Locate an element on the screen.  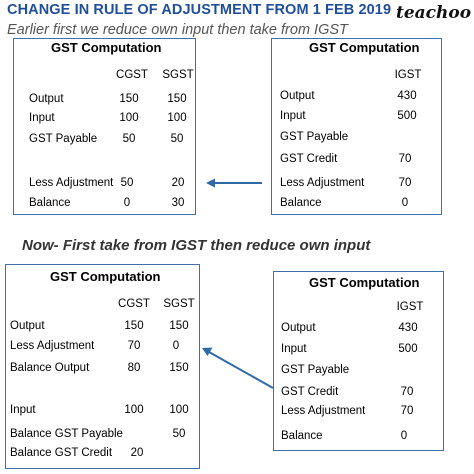
now-left-label-balance-gst-credit: Balance GST Credit is located at coordinates (61, 453).